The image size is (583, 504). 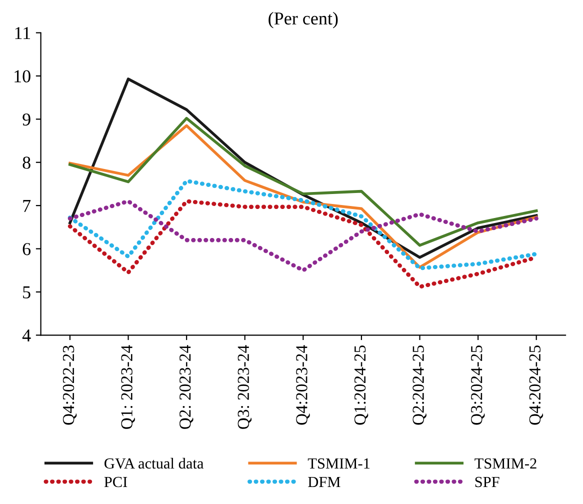 What do you see at coordinates (26, 162) in the screenshot?
I see `y-tick-label: 8` at bounding box center [26, 162].